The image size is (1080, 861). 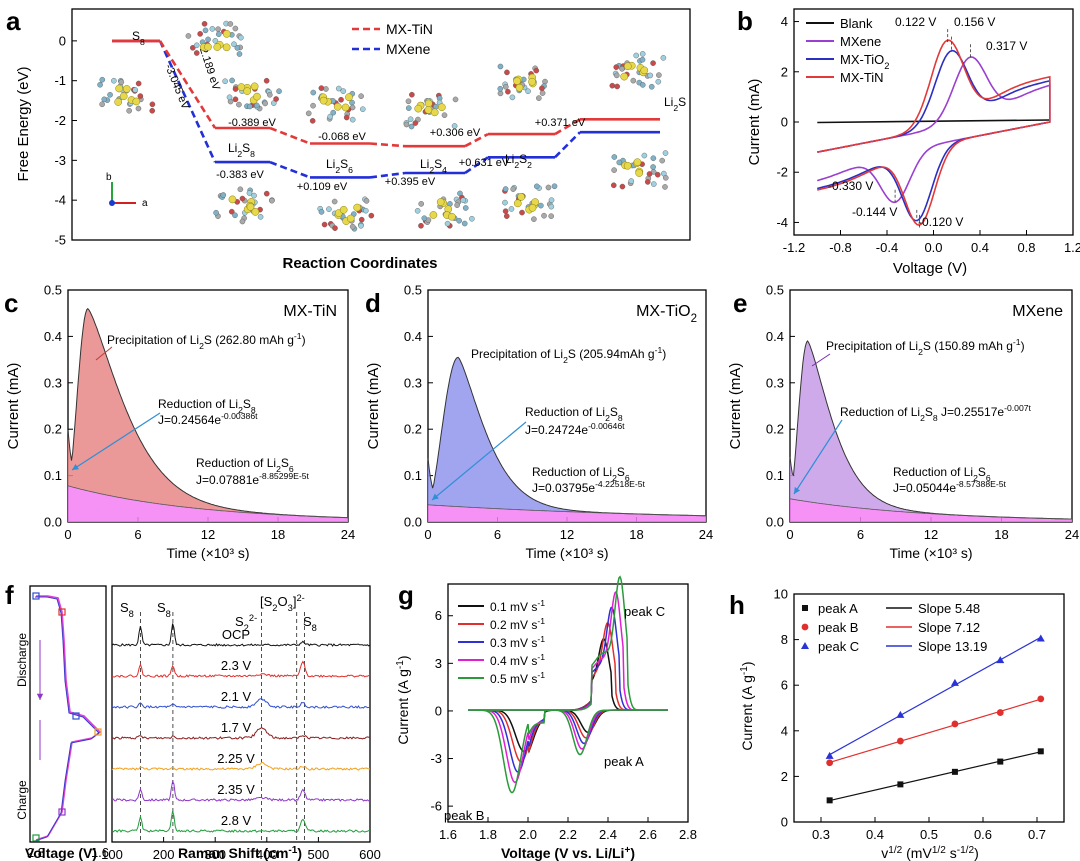 What do you see at coordinates (240, 175) in the screenshot?
I see `energy-change-mxene: -0.383 eV` at bounding box center [240, 175].